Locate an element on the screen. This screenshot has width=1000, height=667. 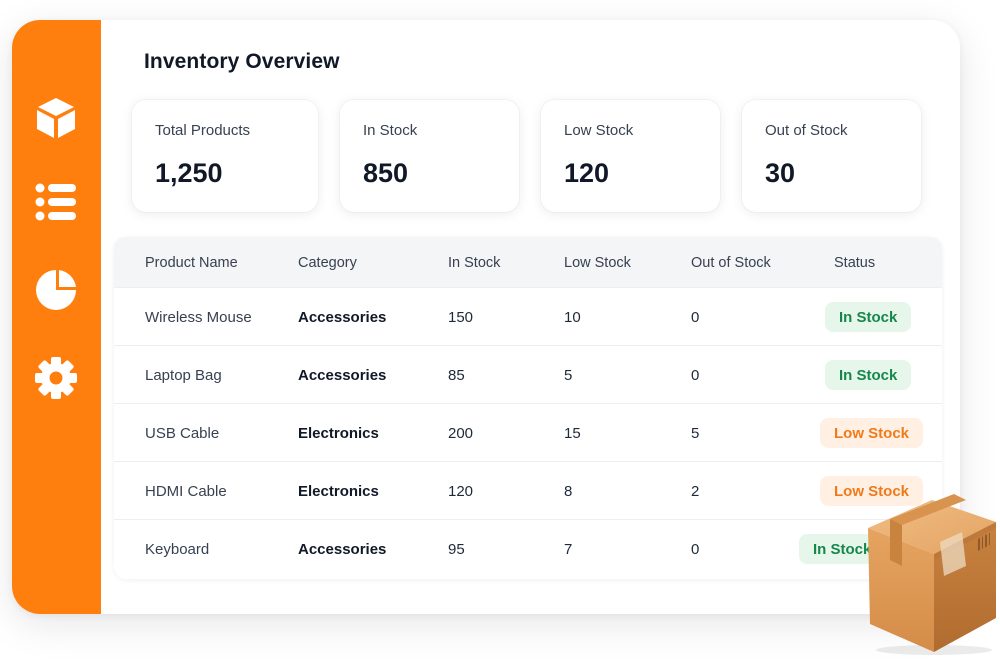
in-stock-count: 85 is located at coordinates (456, 375).